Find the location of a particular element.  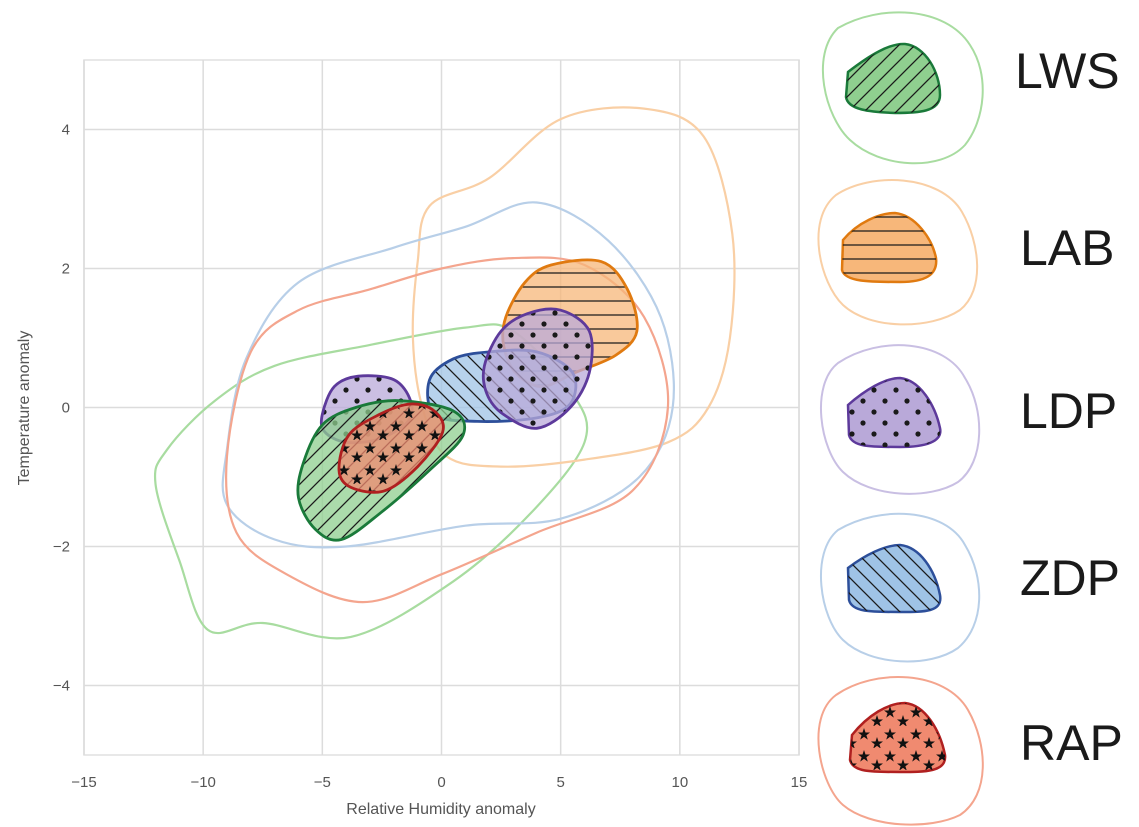

y-axis-label: Temperature anomaly is located at coordinates (24, 408).